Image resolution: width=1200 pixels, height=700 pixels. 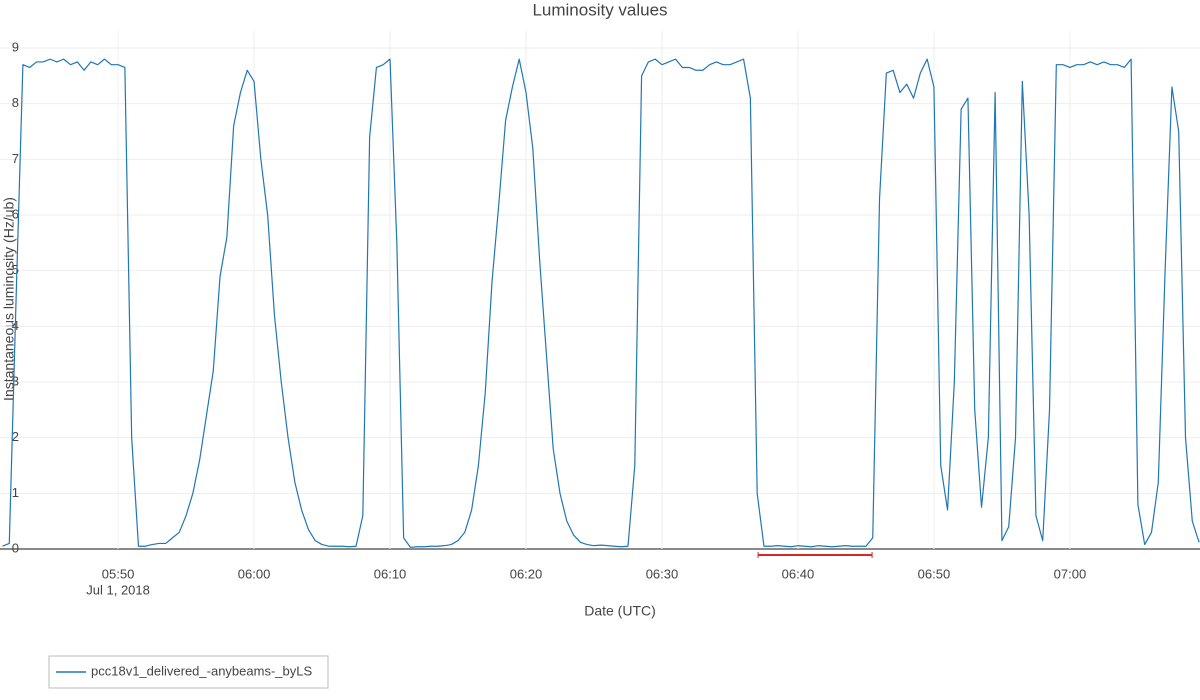 I want to click on y-tick-label: 2, so click(x=15, y=436).